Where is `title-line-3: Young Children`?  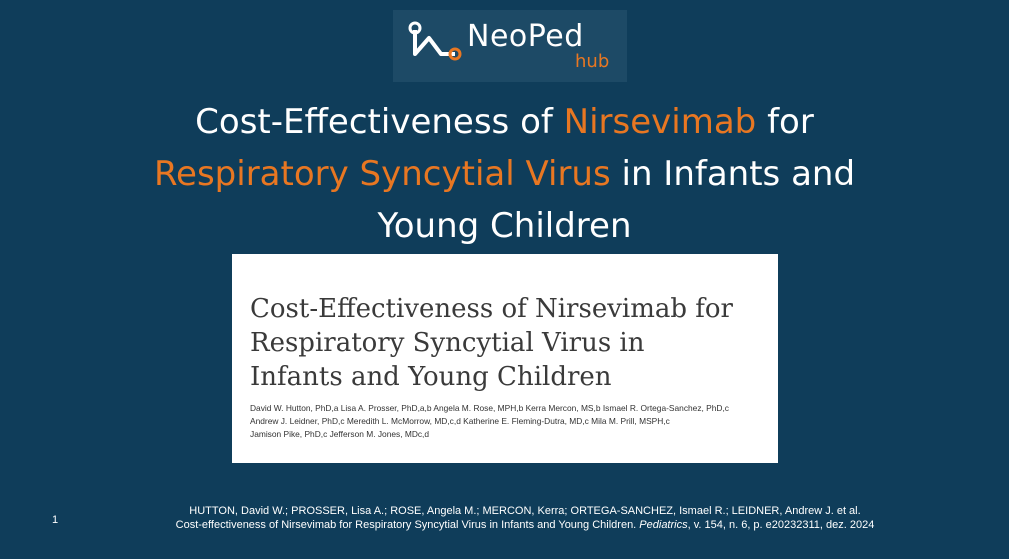
title-line-3: Young Children is located at coordinates (504, 226).